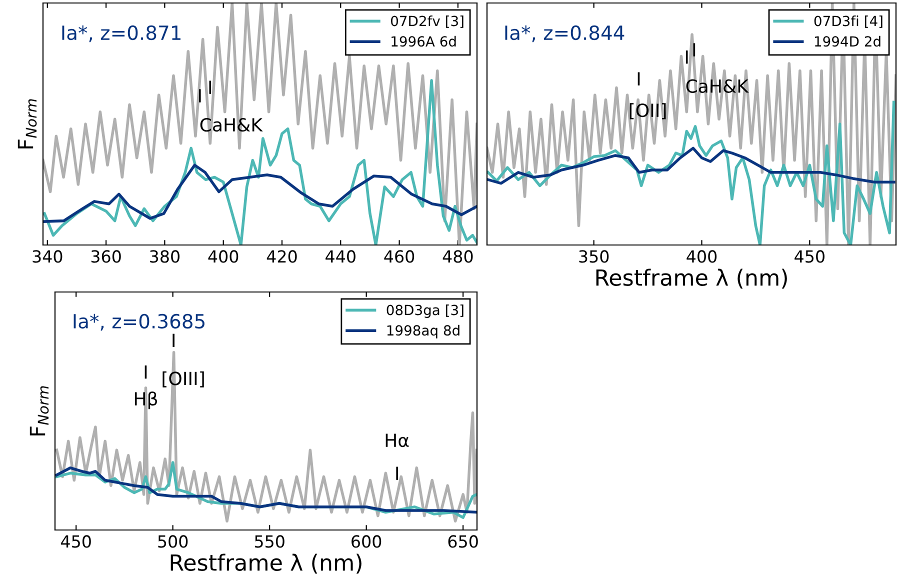 The image size is (898, 588). I want to click on text: I, so click(173, 340).